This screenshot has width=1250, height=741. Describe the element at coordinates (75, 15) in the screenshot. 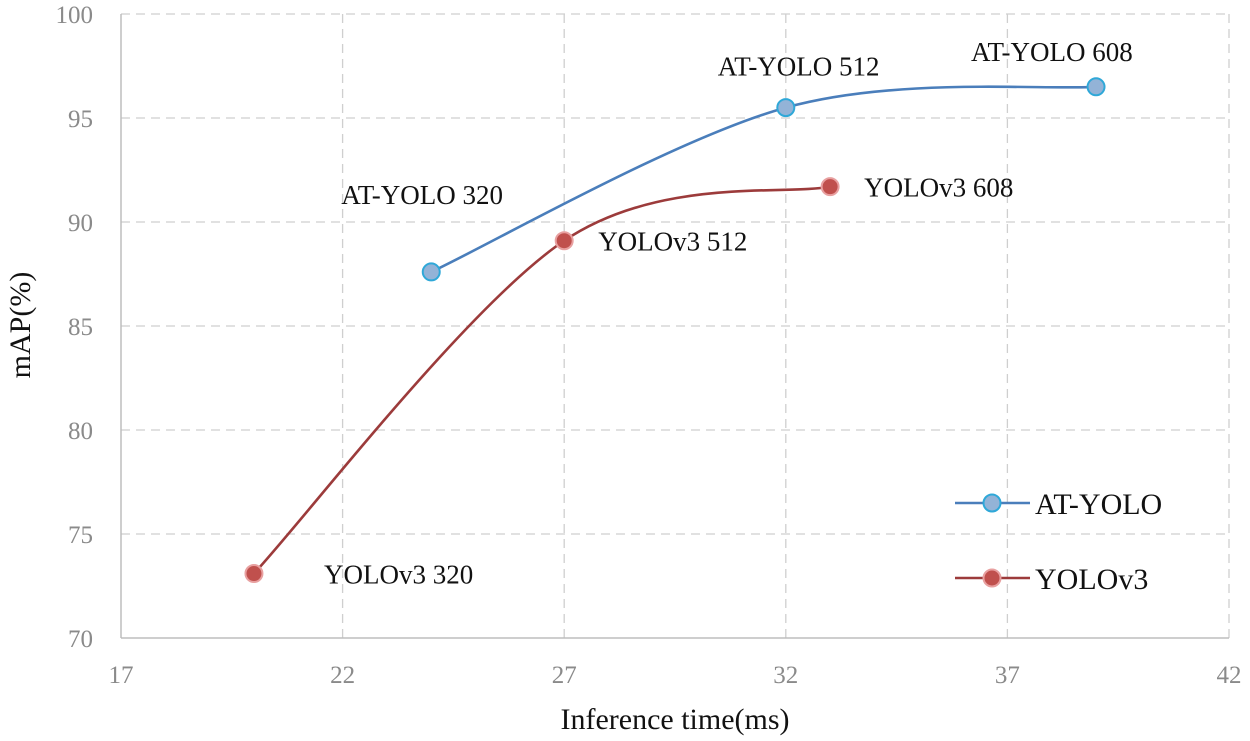

I see `y-tick-label: 100` at that location.